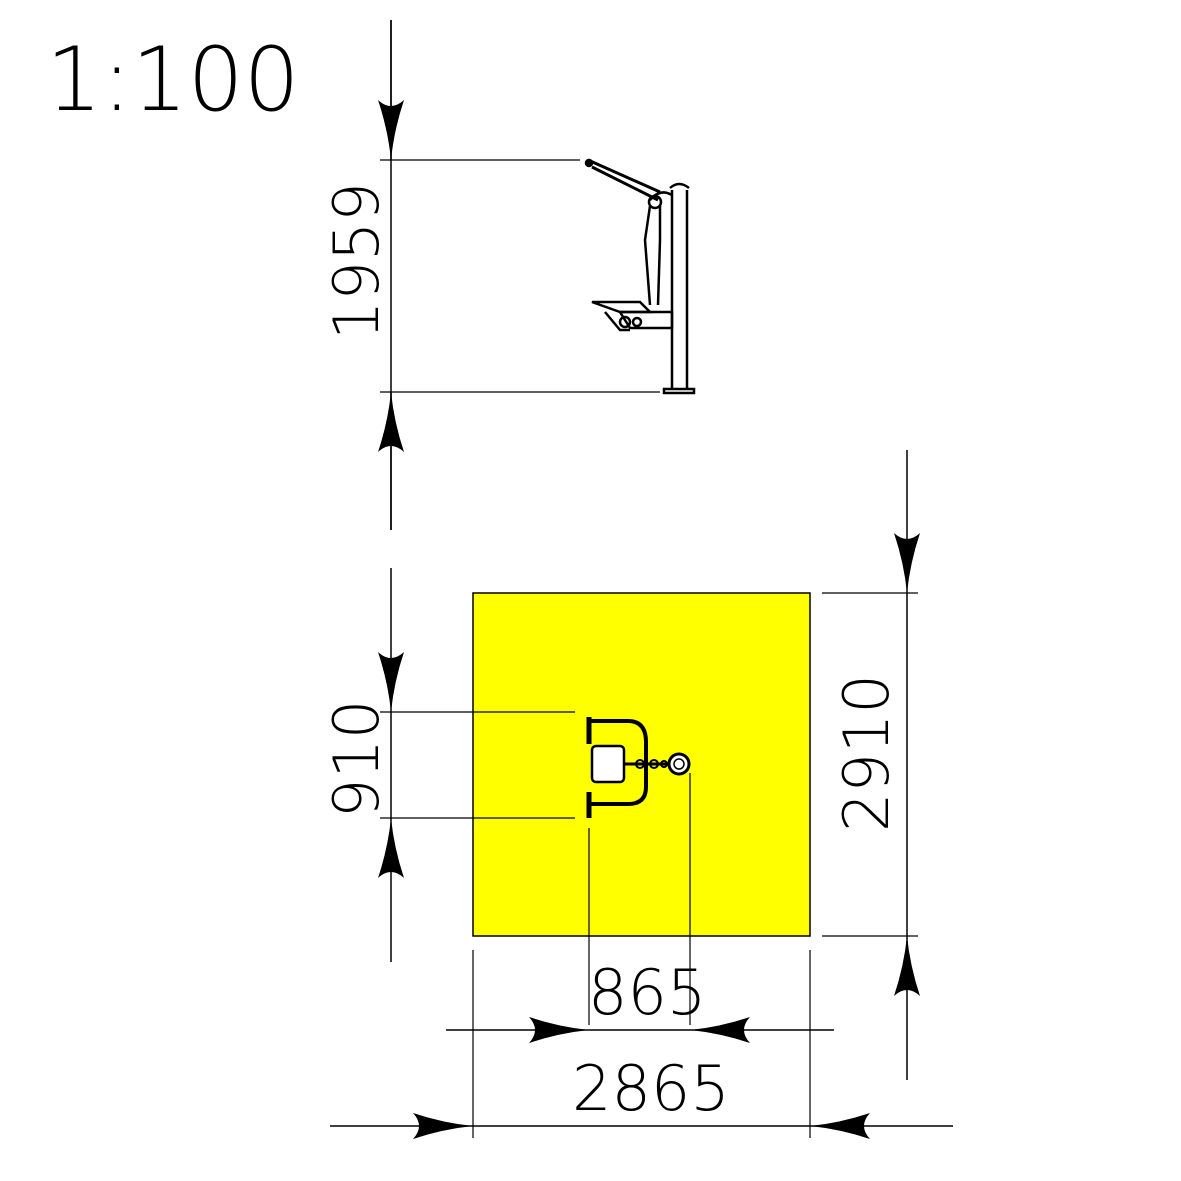 The width and height of the screenshot is (1181, 1181). I want to click on total-width-label: 2865, so click(651, 1088).